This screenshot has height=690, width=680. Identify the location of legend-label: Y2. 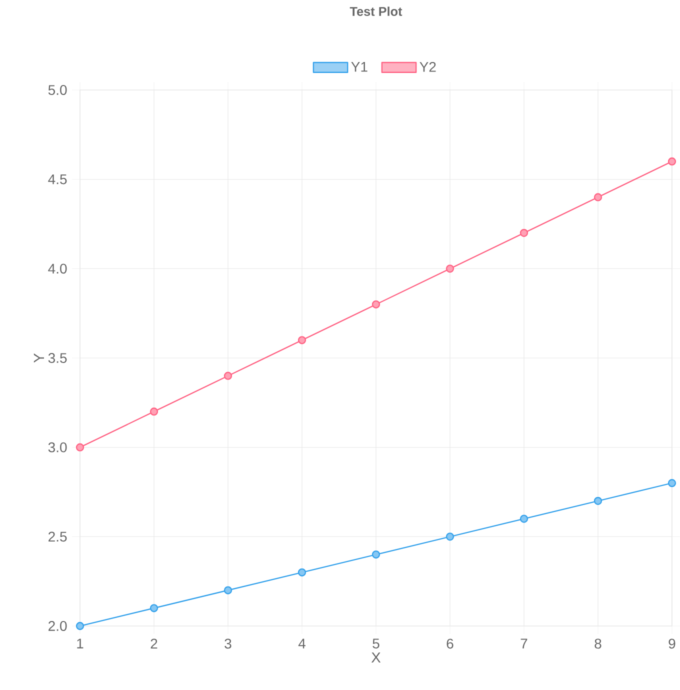
(428, 67).